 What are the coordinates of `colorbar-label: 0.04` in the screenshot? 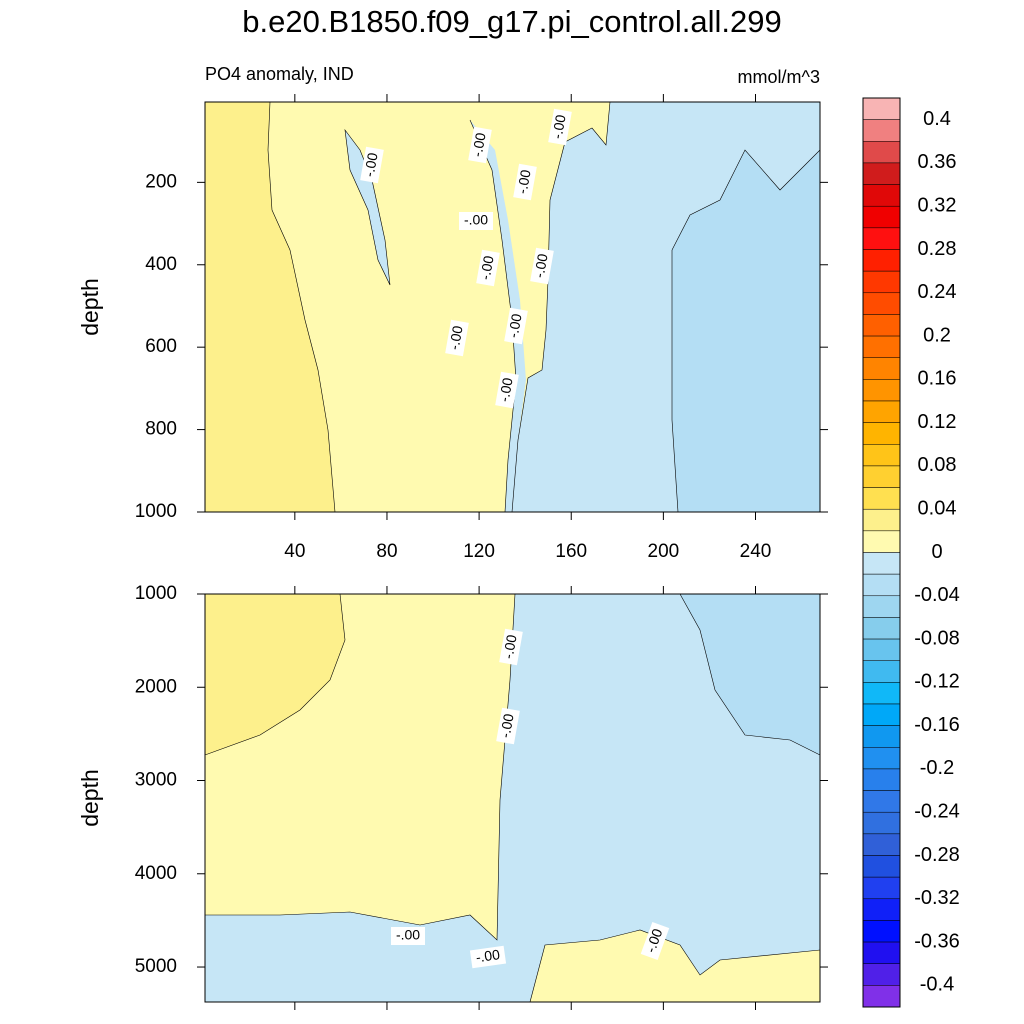 It's located at (937, 508).